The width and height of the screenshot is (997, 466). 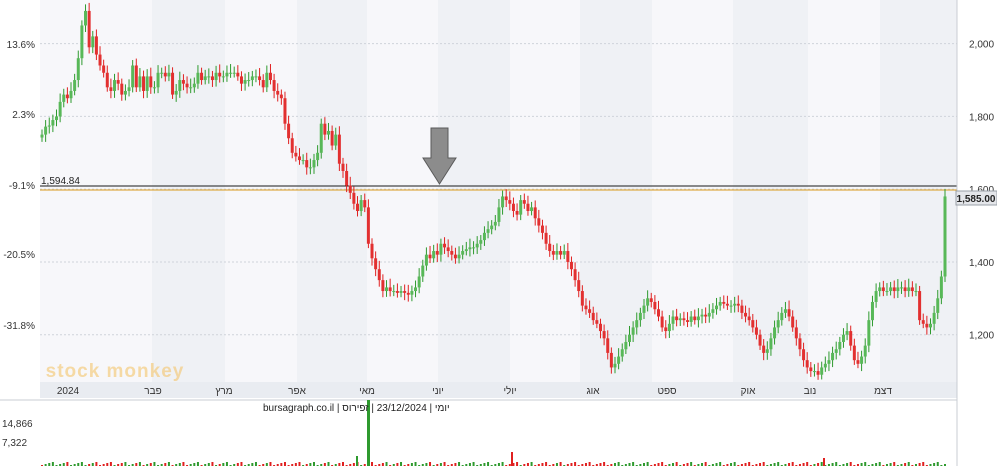 I want to click on x-tick-label: דצמ, so click(x=883, y=391).